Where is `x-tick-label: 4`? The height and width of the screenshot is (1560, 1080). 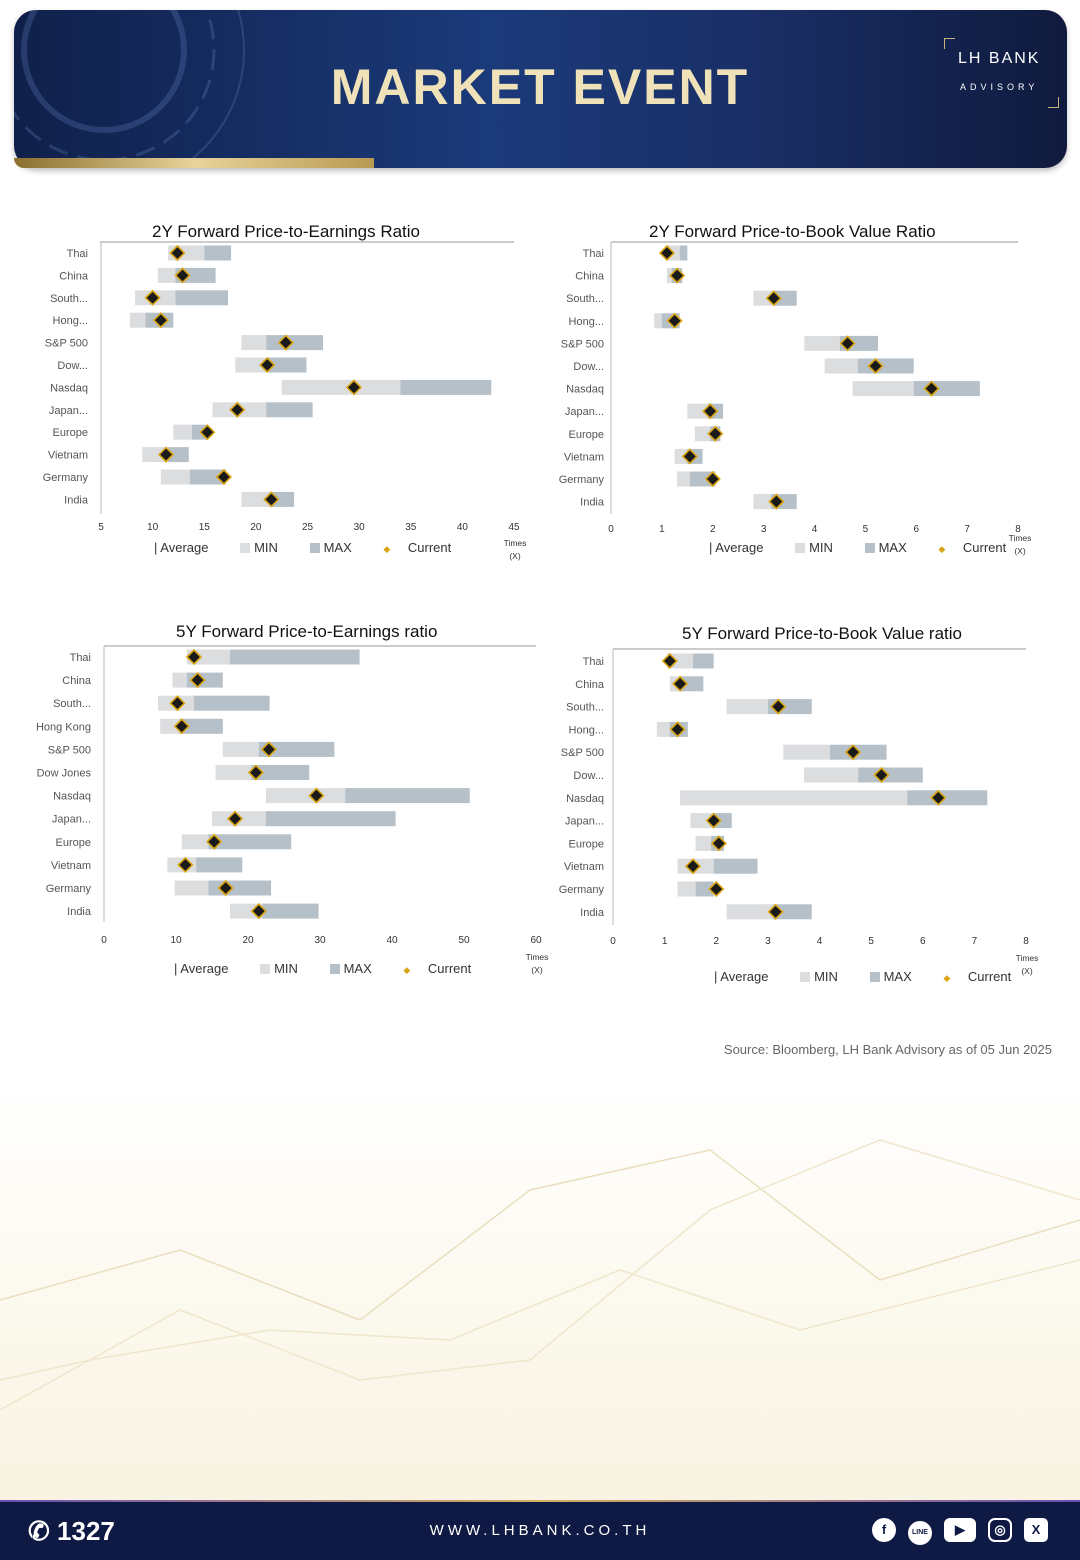
x-tick-label: 4 is located at coordinates (815, 529).